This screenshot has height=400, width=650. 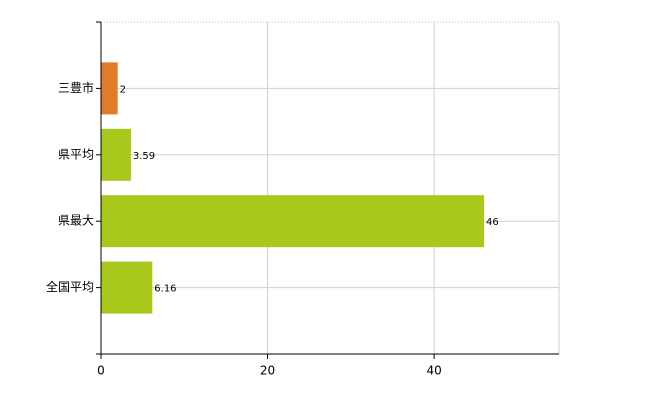 I want to click on y-tick-label: 三豊市, so click(x=76, y=87).